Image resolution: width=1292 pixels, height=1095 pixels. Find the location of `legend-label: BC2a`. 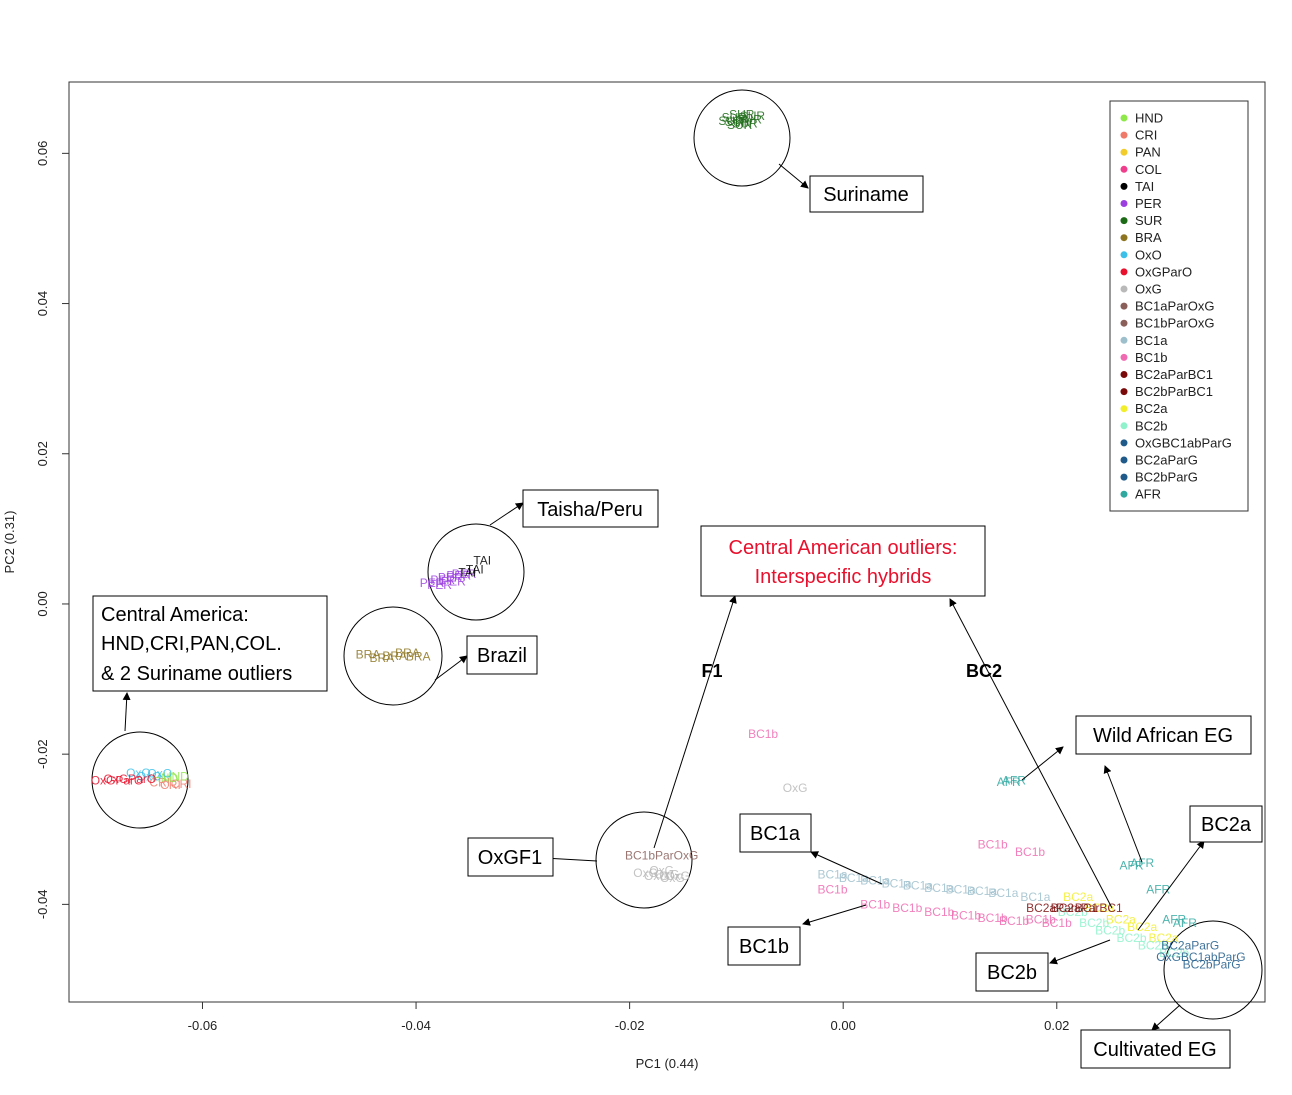

legend-label: BC2a is located at coordinates (1151, 408).